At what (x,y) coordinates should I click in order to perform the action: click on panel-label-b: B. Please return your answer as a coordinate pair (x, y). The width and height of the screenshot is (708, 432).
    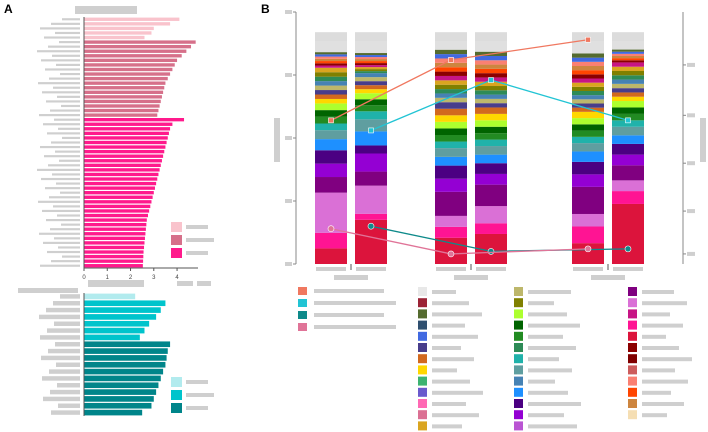
    Looking at the image, I should click on (265, 9).